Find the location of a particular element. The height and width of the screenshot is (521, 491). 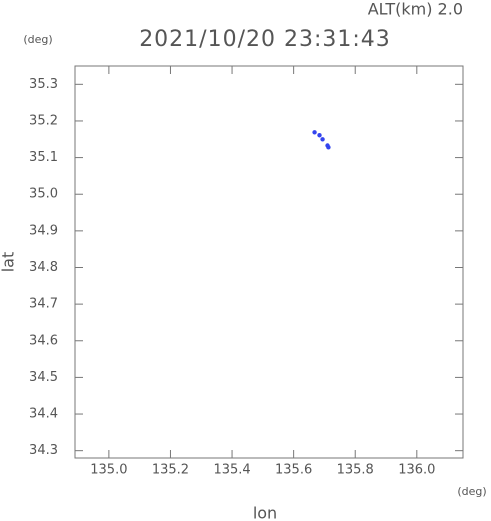

chart-subtitle: ALT(km) 2.0 is located at coordinates (415, 9).